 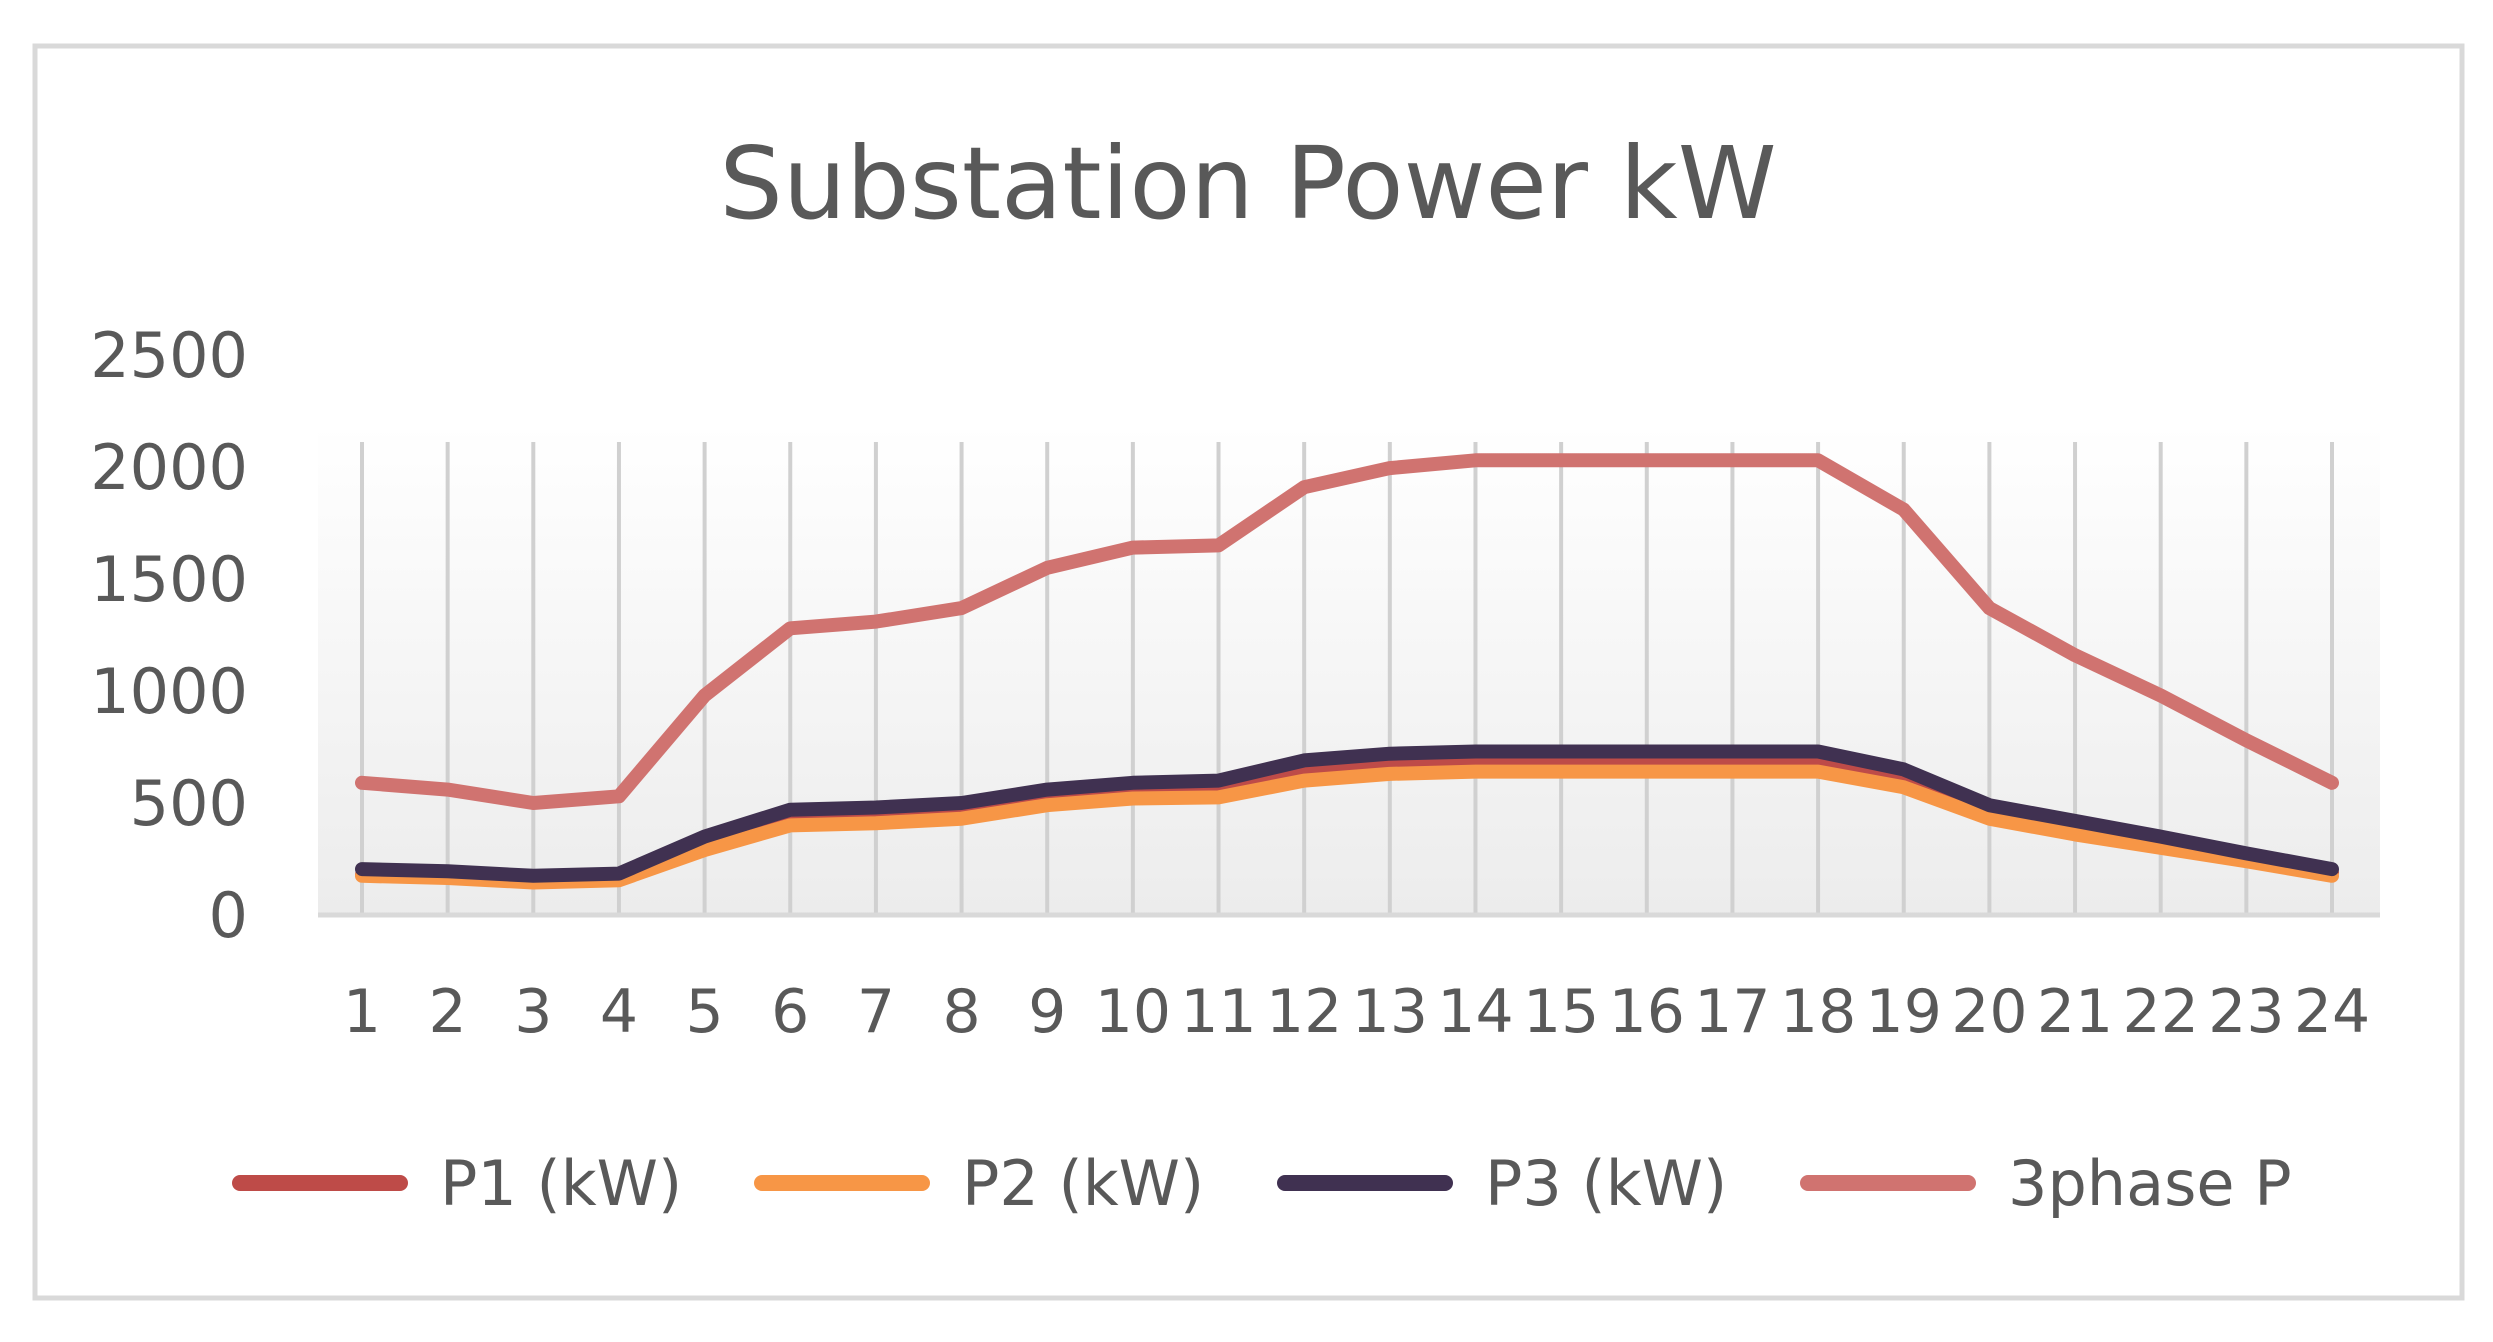 I want to click on x-tick-label: 20, so click(x=1989, y=1012).